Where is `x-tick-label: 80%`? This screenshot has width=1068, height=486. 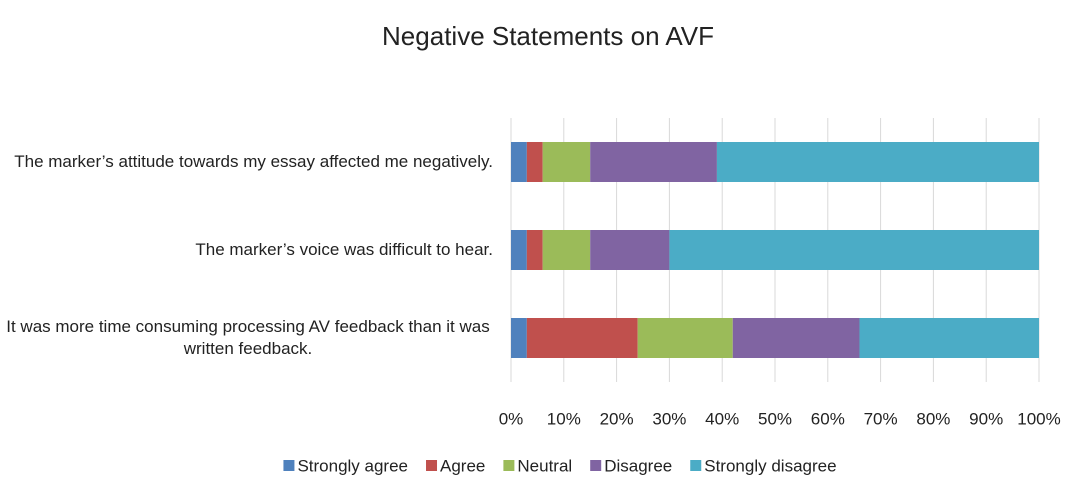
x-tick-label: 80% is located at coordinates (933, 418).